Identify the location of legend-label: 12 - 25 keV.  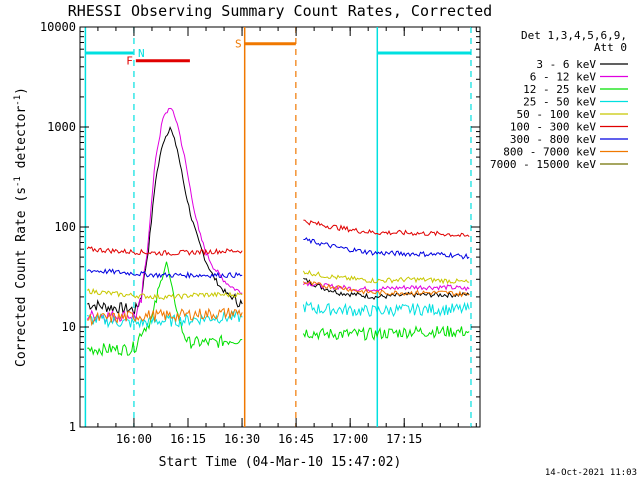
(559, 89).